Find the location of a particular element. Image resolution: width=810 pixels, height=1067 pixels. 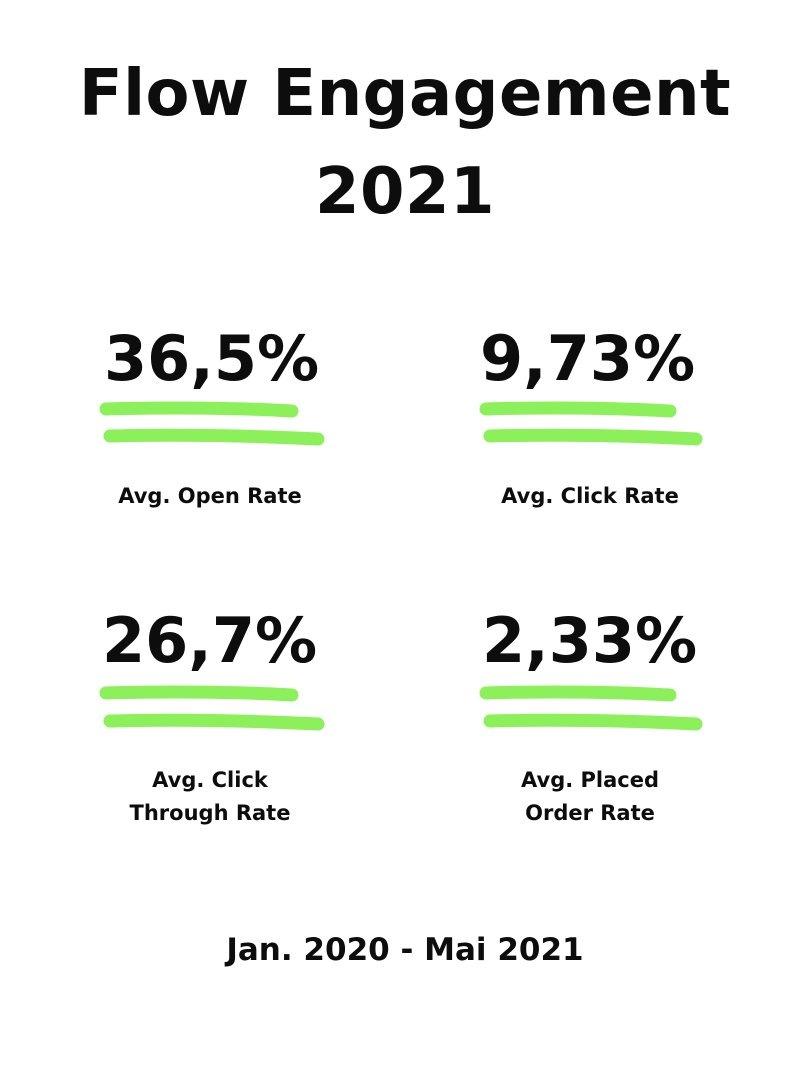

metric-label-line-1: Avg. Placed is located at coordinates (590, 780).